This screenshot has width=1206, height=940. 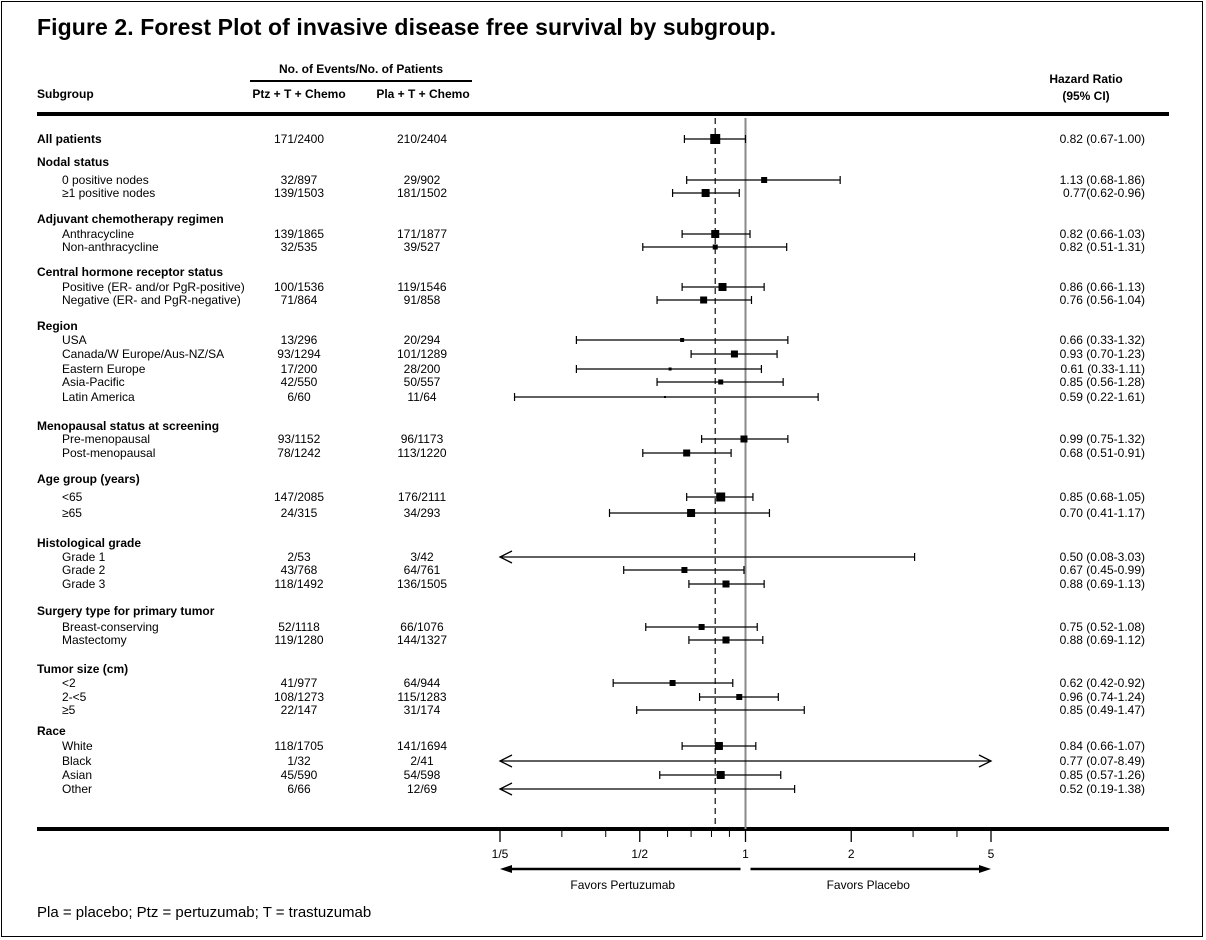 I want to click on hr-ci-text: 0.70 (0.41-1.17), so click(x=1102, y=513).